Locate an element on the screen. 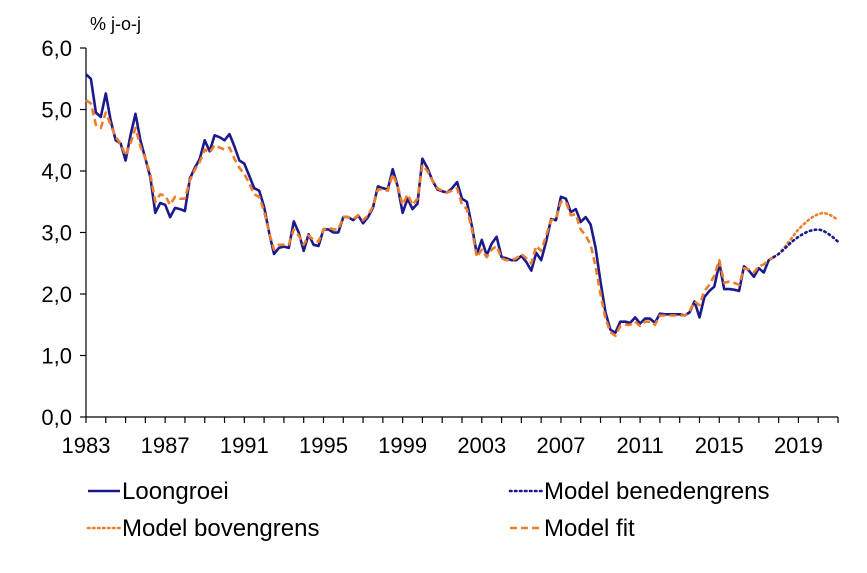  y-tick-label: 1,0 is located at coordinates (56, 356).